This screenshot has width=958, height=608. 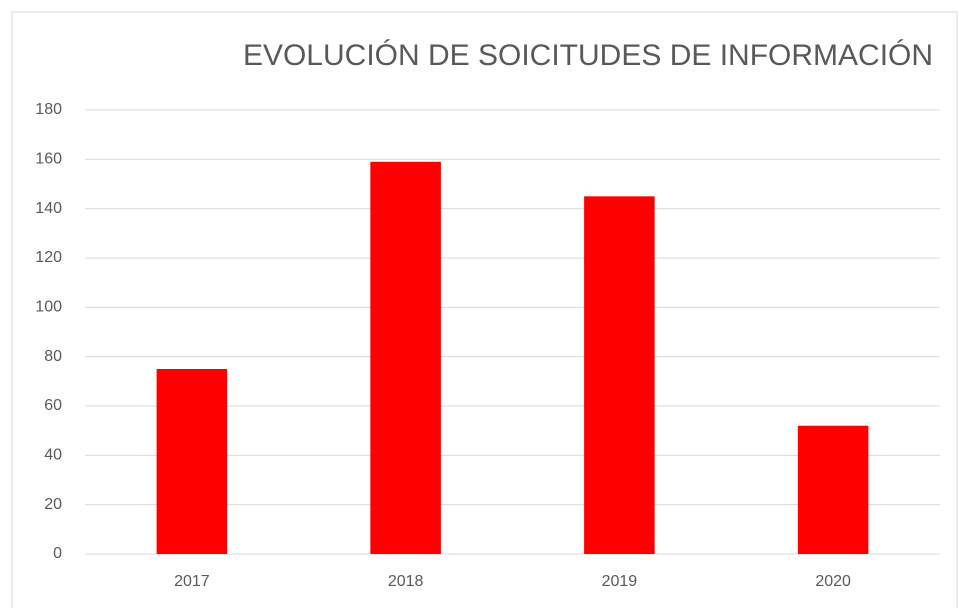 What do you see at coordinates (48, 159) in the screenshot?
I see `y-tick-label: 160` at bounding box center [48, 159].